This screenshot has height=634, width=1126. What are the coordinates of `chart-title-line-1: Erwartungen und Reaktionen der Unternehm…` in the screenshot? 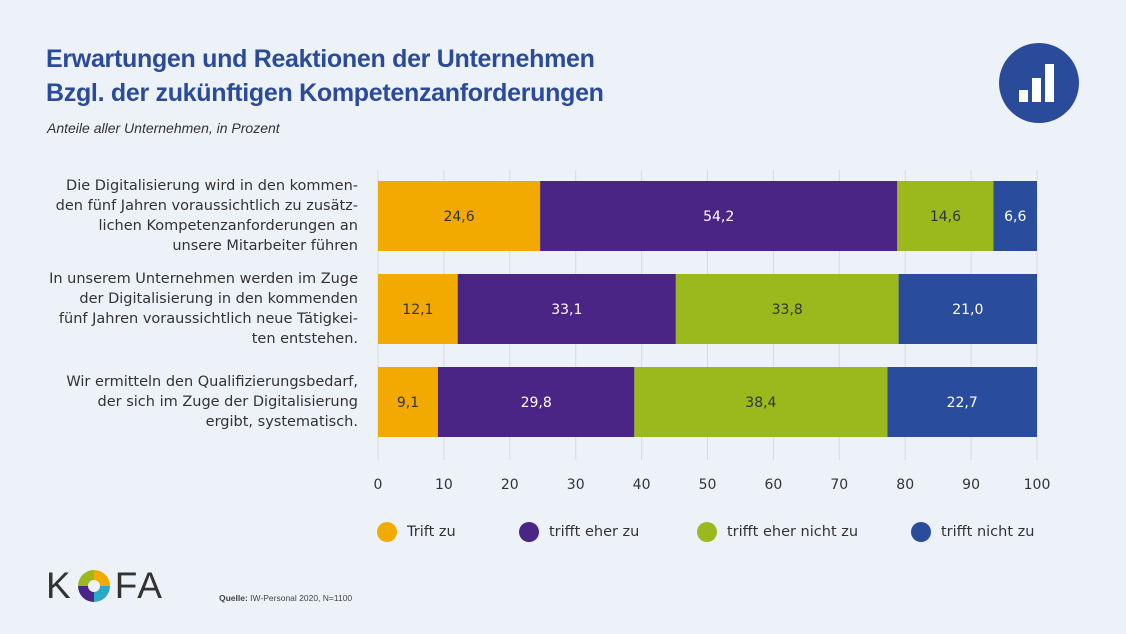 It's located at (320, 59).